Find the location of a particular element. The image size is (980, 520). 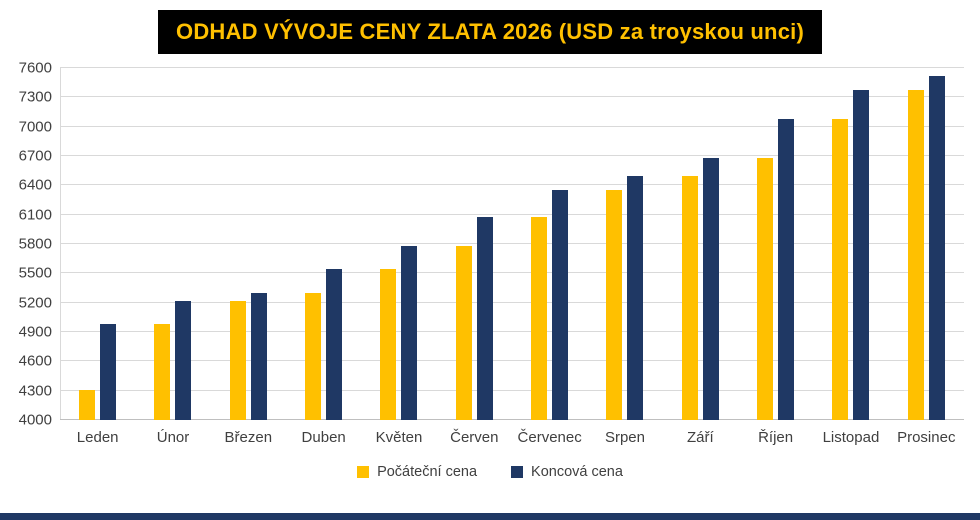

x-tick-label: Únor is located at coordinates (173, 437).